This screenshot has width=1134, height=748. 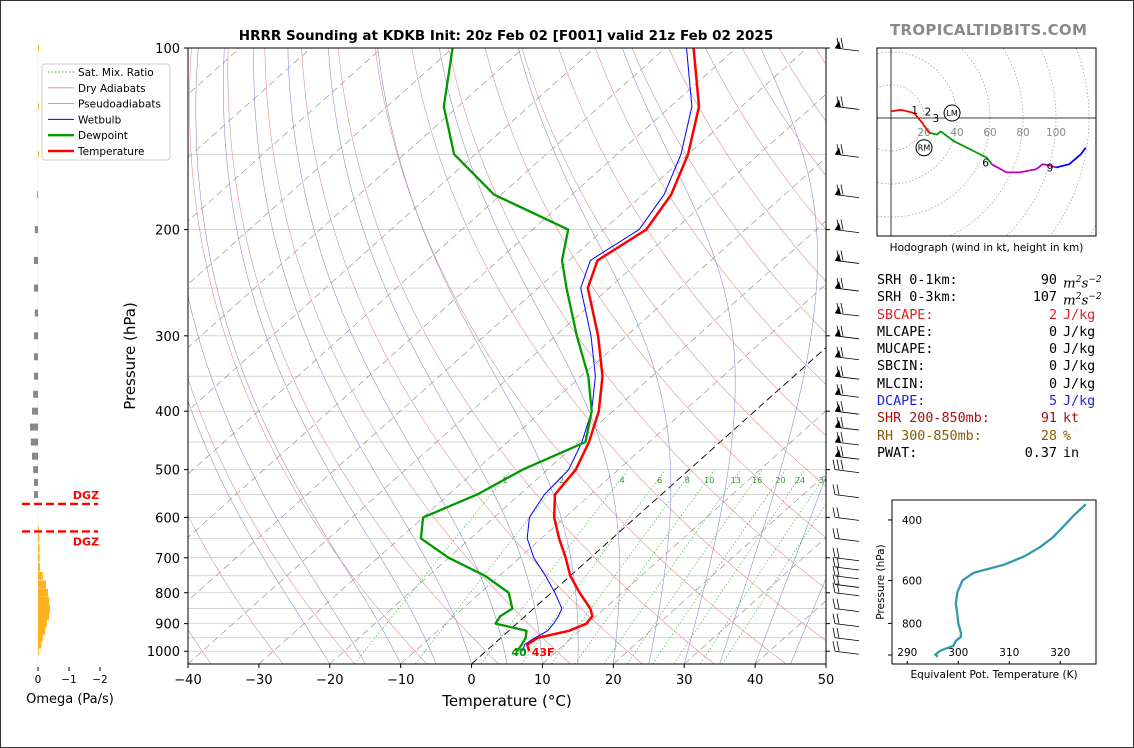 I want to click on mixing-ratio-label: 8, so click(x=687, y=480).